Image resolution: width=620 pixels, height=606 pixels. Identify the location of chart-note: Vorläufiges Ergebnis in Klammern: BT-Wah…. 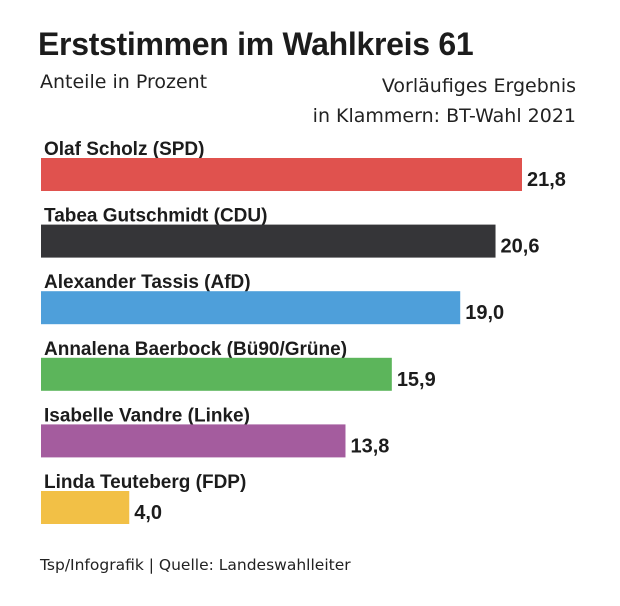
(444, 101).